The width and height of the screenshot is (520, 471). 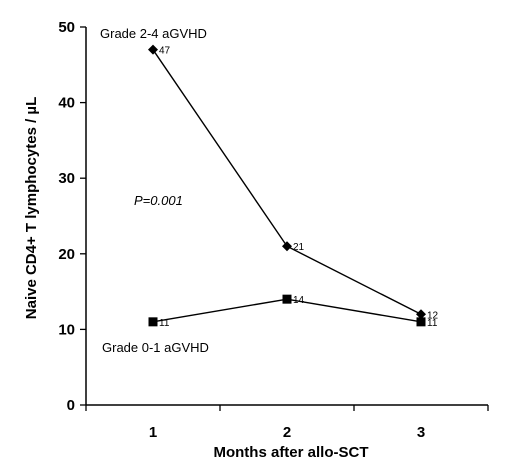 What do you see at coordinates (72, 216) in the screenshot?
I see `y-ticks: 0 10 20 30 40 50` at bounding box center [72, 216].